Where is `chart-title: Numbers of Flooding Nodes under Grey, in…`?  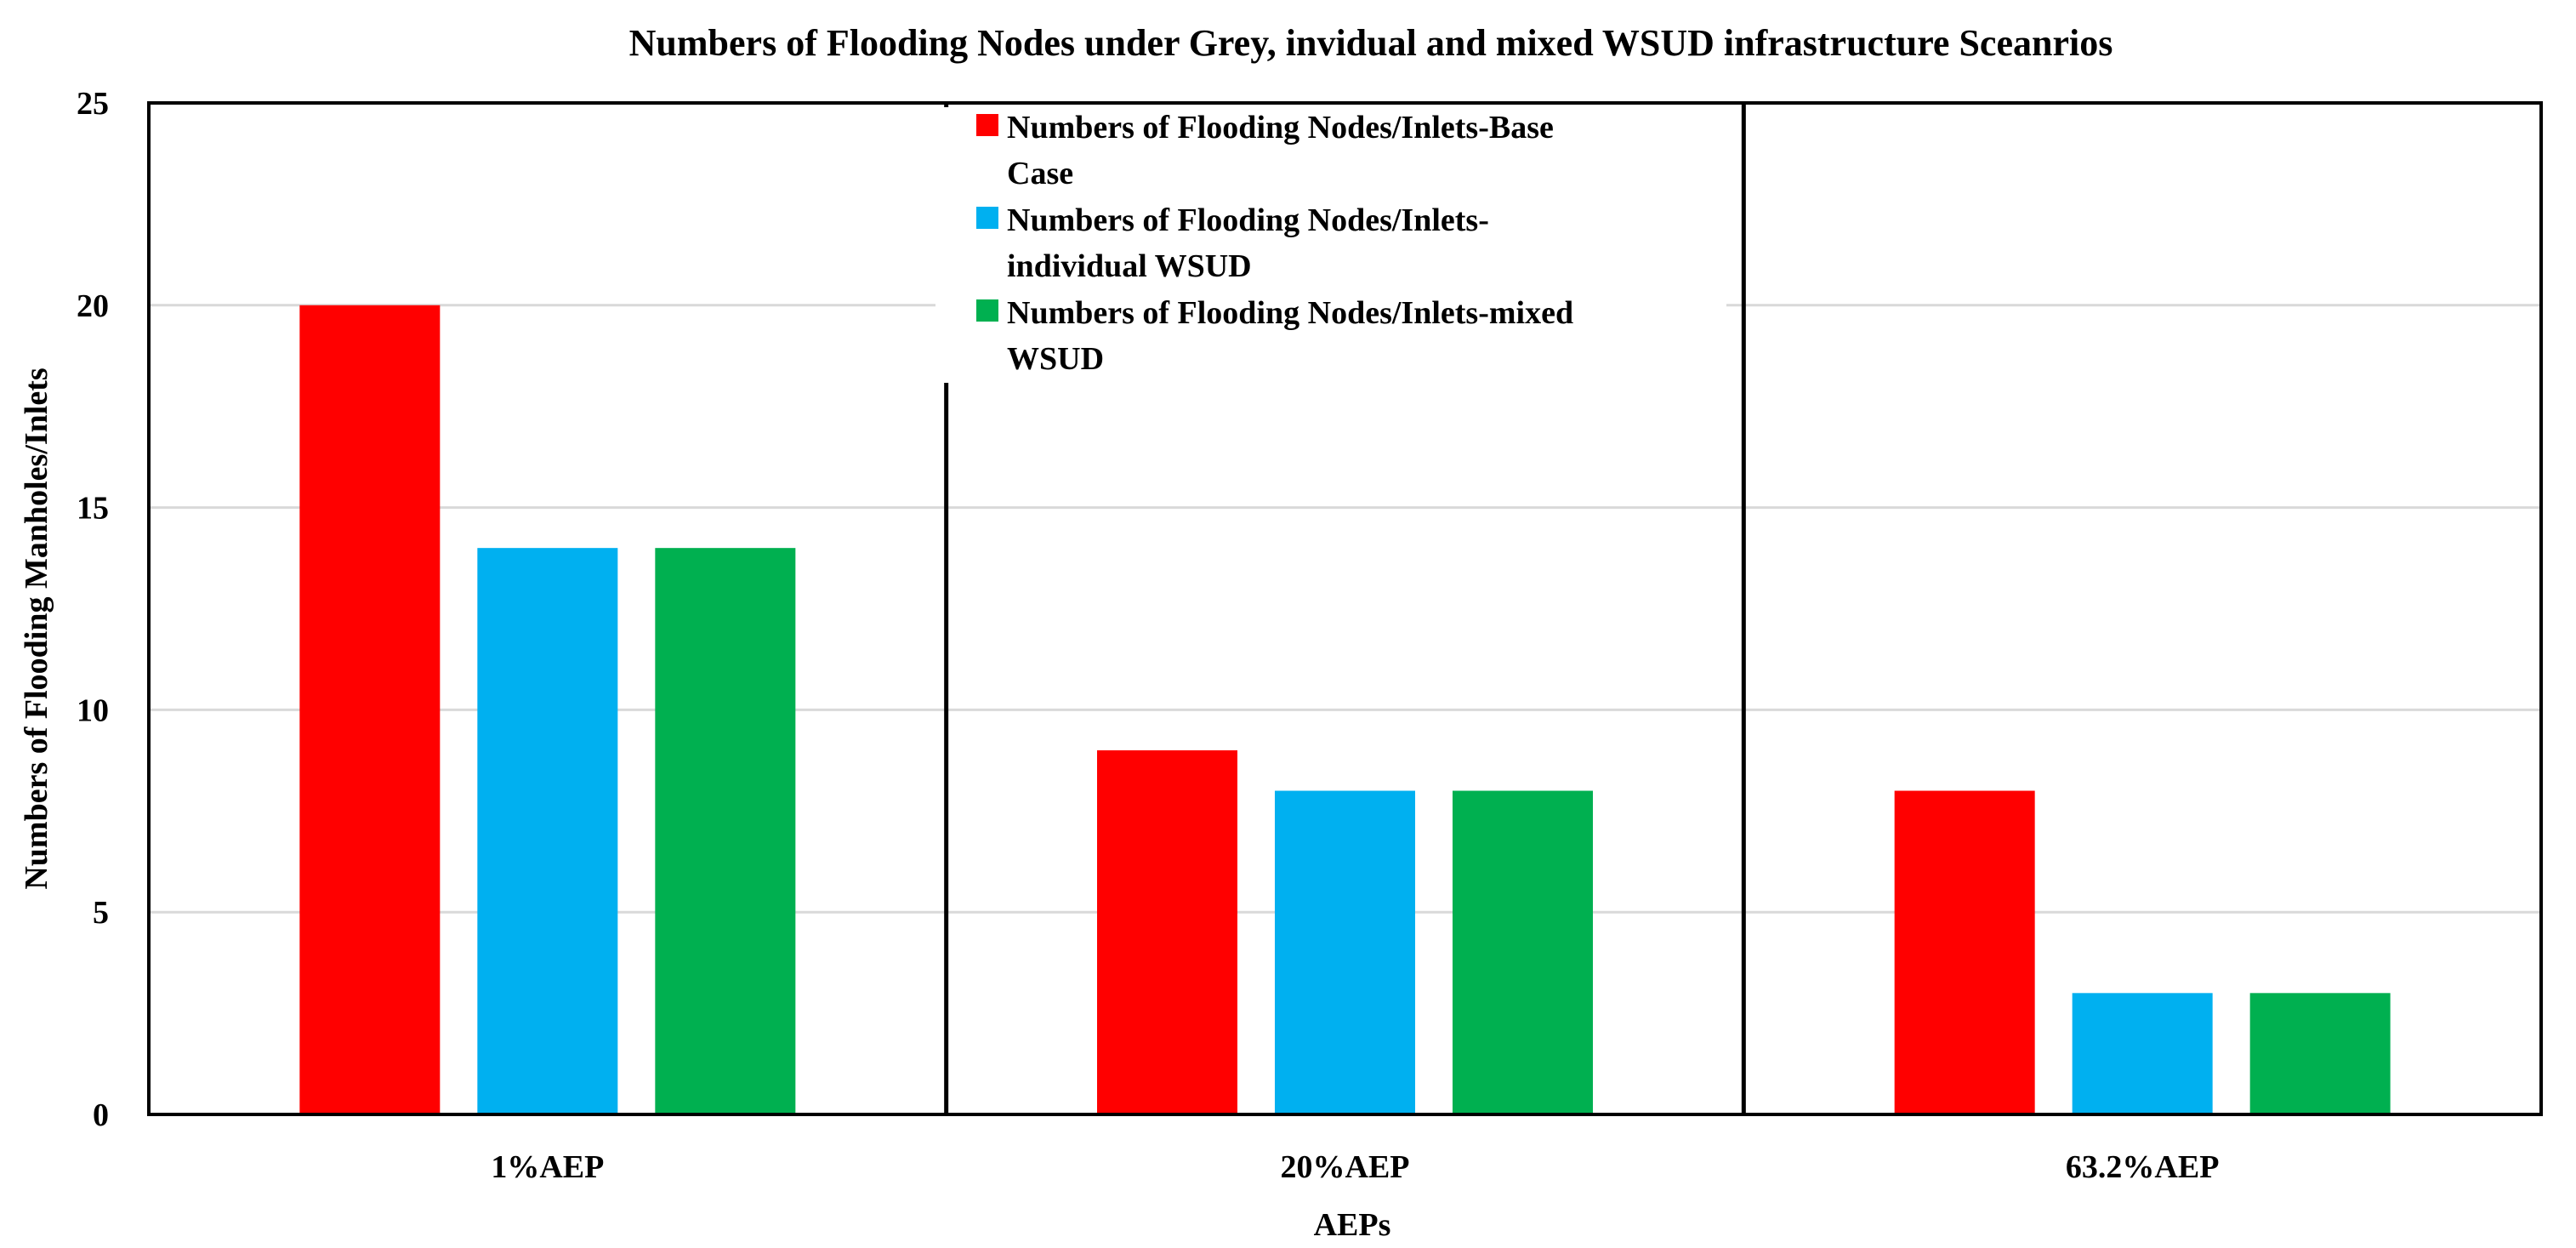 chart-title: Numbers of Flooding Nodes under Grey, in… is located at coordinates (1371, 43).